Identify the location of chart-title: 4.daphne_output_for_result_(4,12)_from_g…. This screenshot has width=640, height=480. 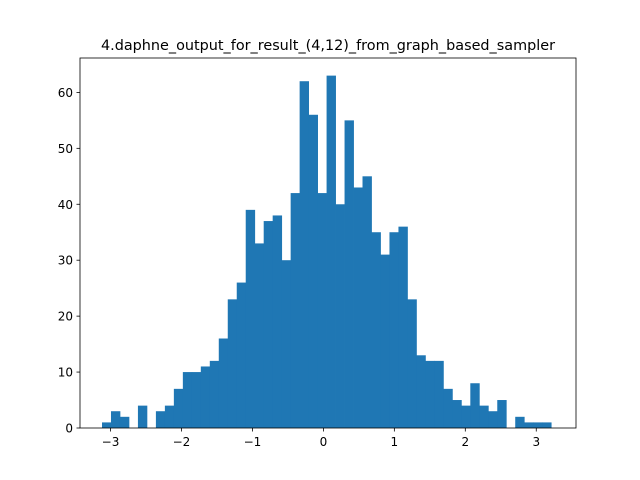
(328, 46).